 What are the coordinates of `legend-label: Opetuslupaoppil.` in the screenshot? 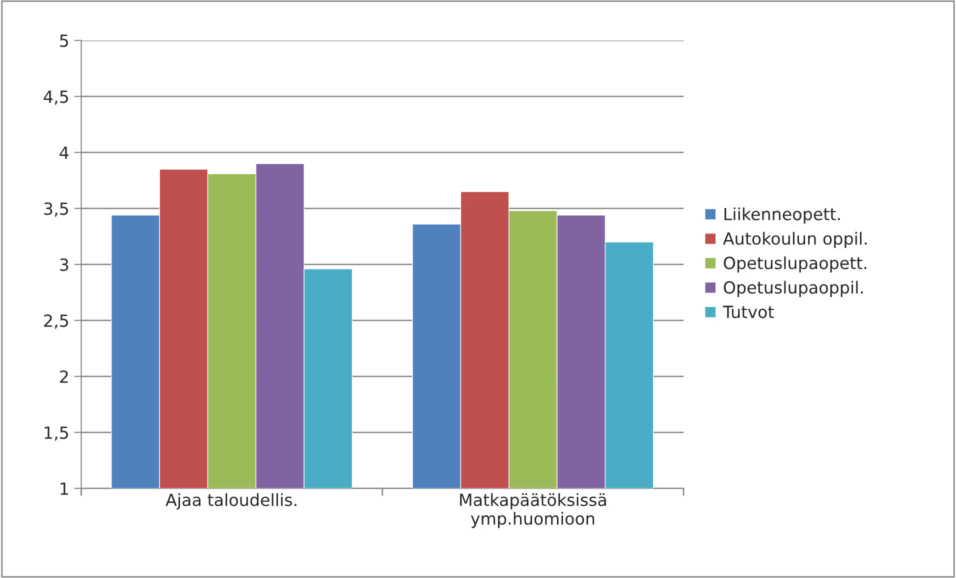 It's located at (793, 288).